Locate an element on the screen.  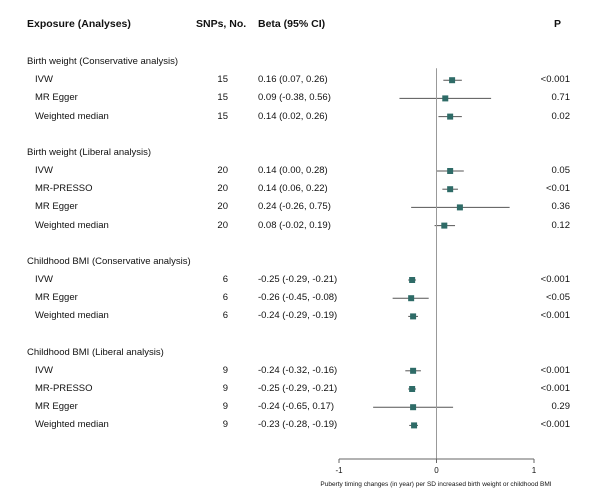
header-beta: Beta (95% CI) is located at coordinates (292, 24).